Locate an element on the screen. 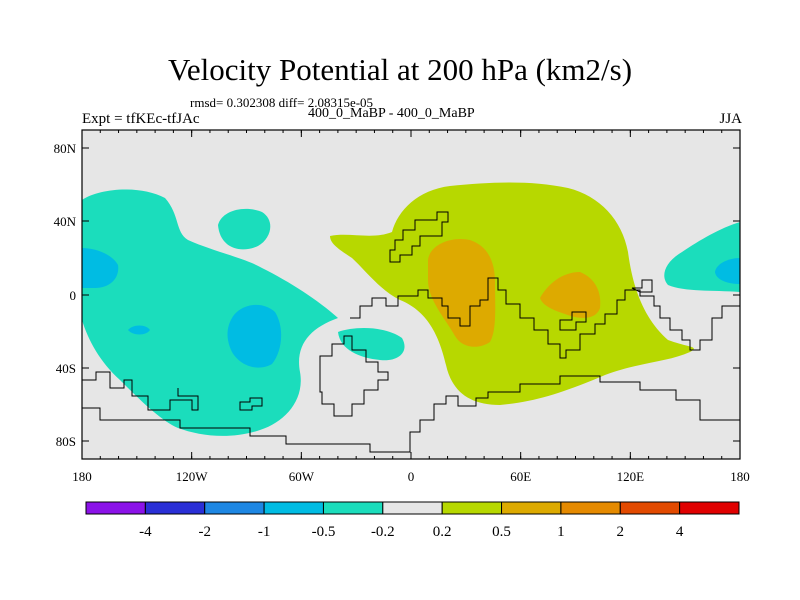  y-tick-label: 0 is located at coordinates (73, 295).